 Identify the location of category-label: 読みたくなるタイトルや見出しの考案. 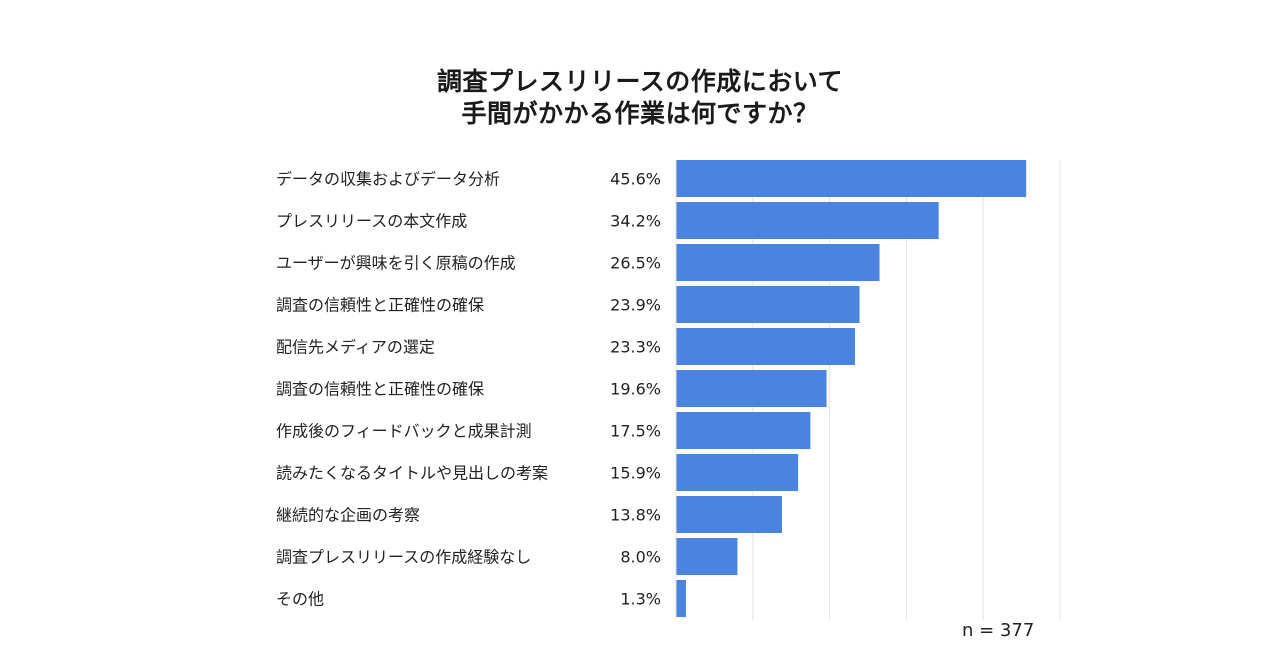
(412, 473).